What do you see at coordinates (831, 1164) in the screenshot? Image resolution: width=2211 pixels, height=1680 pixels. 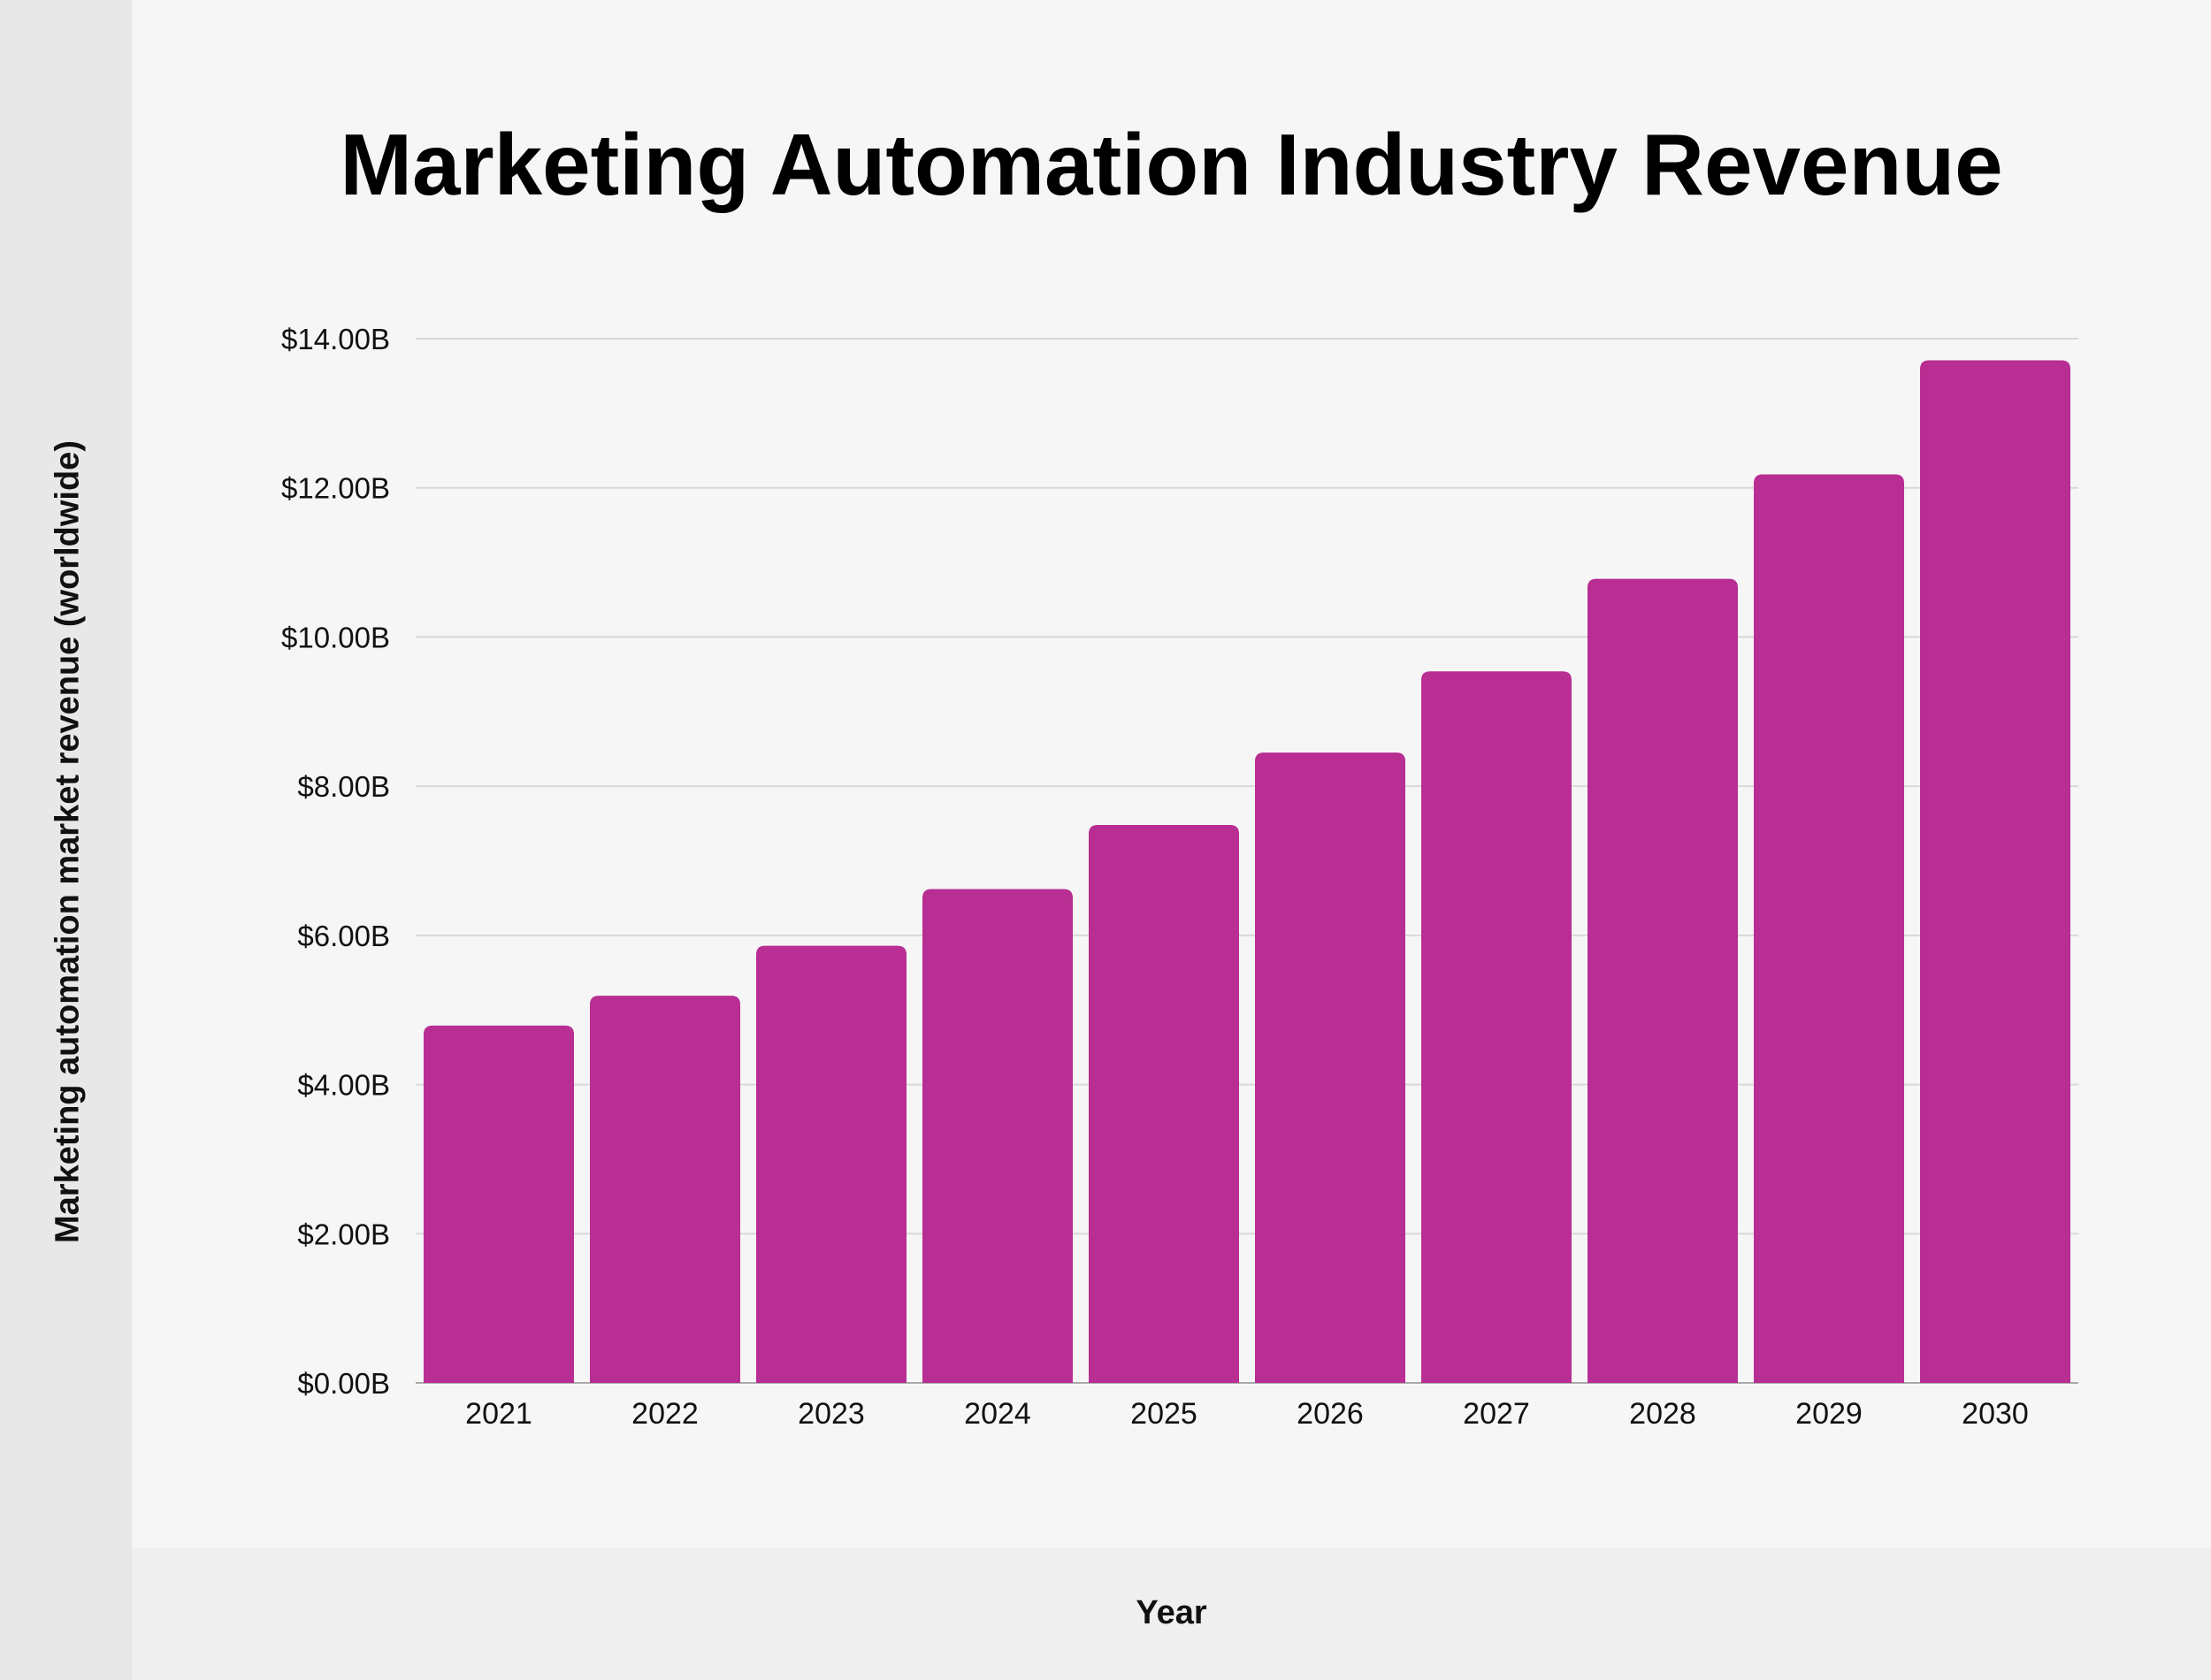 I see `bar-2023` at bounding box center [831, 1164].